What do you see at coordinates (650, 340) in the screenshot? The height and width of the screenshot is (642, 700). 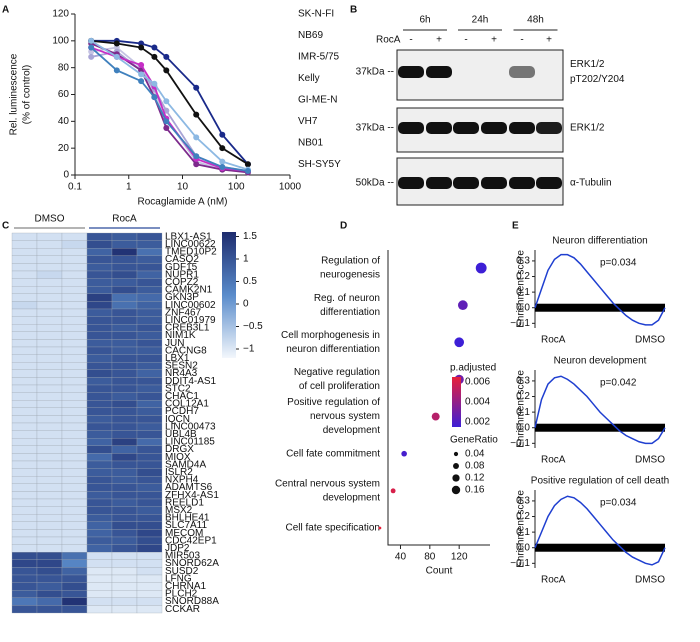 I see `x-label-right: DMSO` at bounding box center [650, 340].